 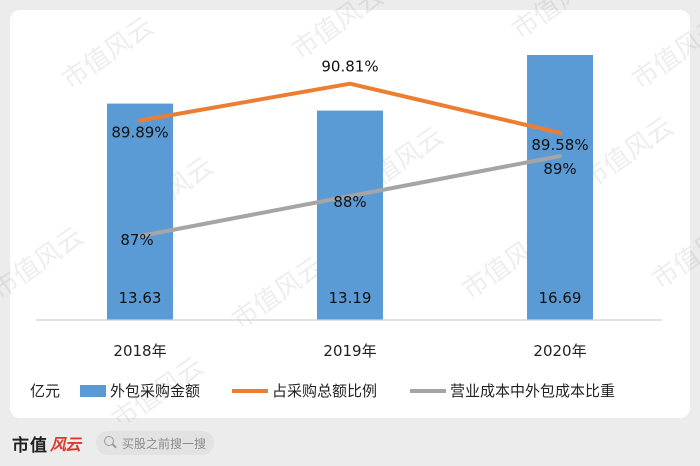 I want to click on x-tick-label: 2019年, so click(x=349, y=351).